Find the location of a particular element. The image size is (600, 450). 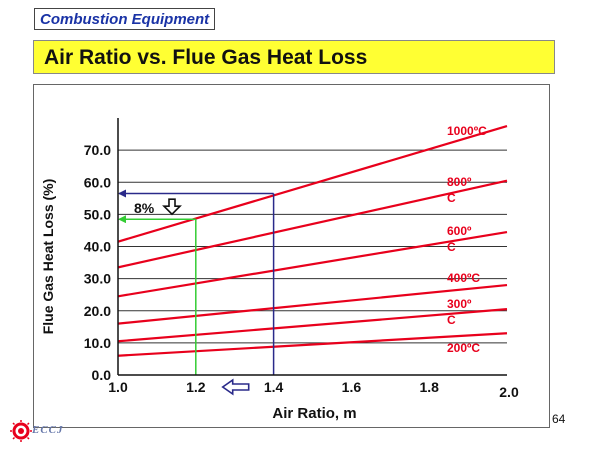

annotation-layer: 8% is located at coordinates (196, 292).